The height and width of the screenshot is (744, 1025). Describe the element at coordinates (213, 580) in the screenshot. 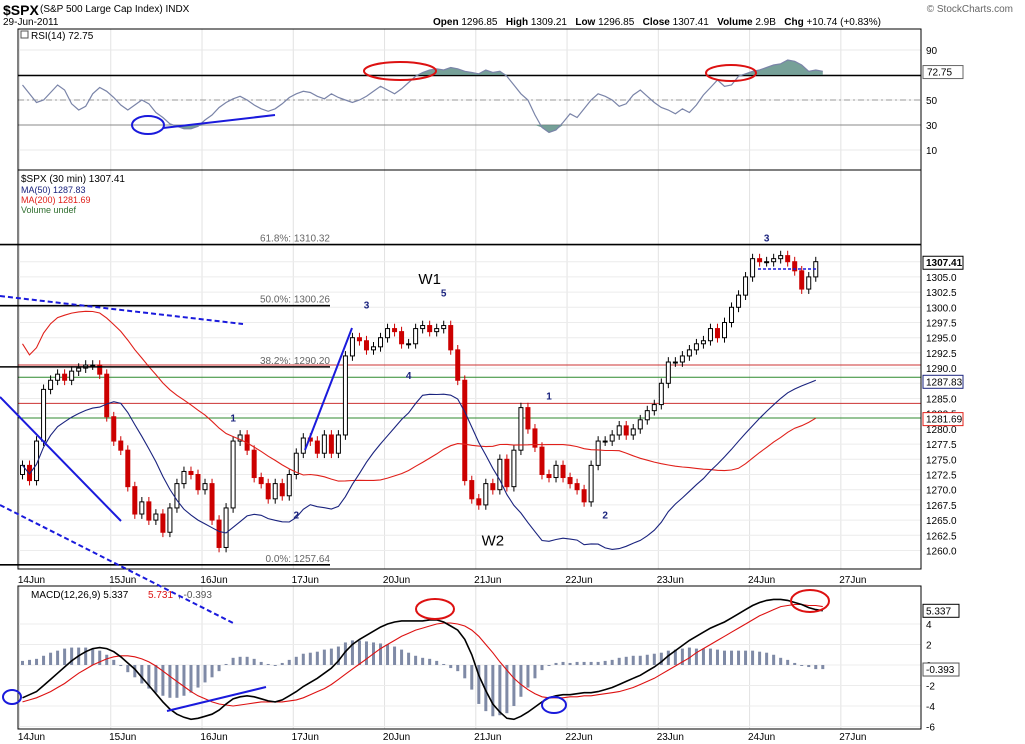

I see `x-tick-label: 16Jun` at that location.